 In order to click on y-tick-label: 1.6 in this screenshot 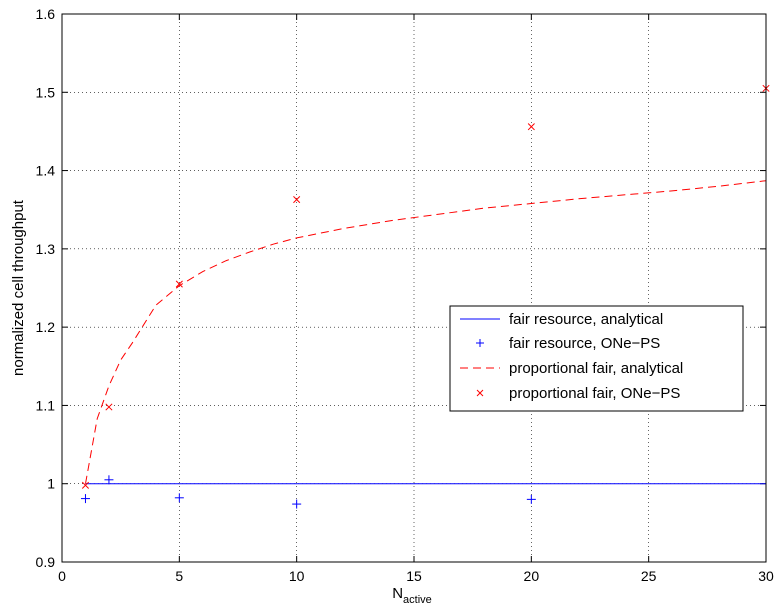, I will do `click(46, 14)`.